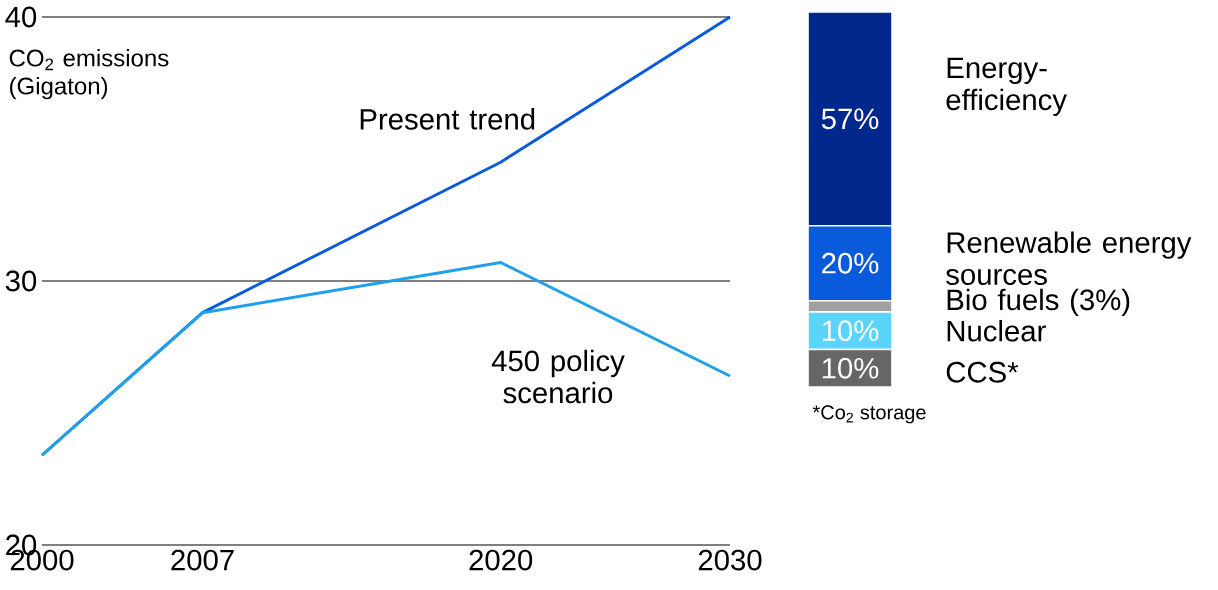 This screenshot has width=1218, height=590. Describe the element at coordinates (501, 560) in the screenshot. I see `x-tick-label: 2020` at that location.